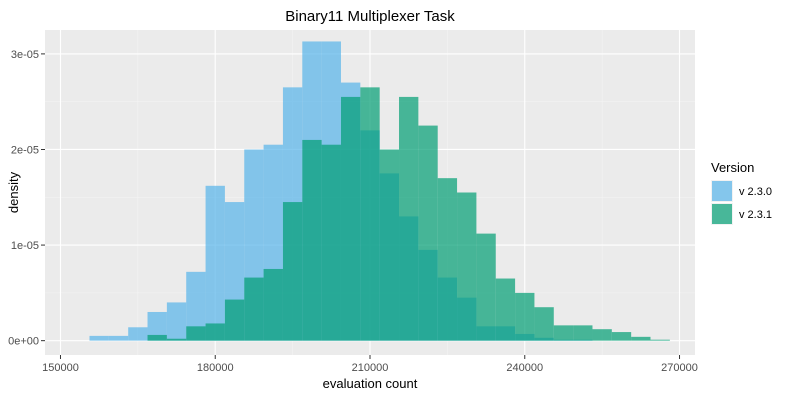 The height and width of the screenshot is (405, 800). Describe the element at coordinates (25, 55) in the screenshot. I see `y-tick-label: 3e-05` at that location.